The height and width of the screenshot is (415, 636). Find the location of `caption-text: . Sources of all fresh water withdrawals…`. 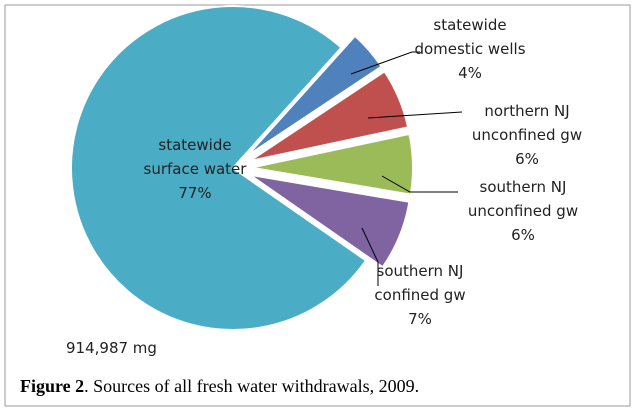

caption-text: . Sources of all fresh water withdrawals… is located at coordinates (251, 386).